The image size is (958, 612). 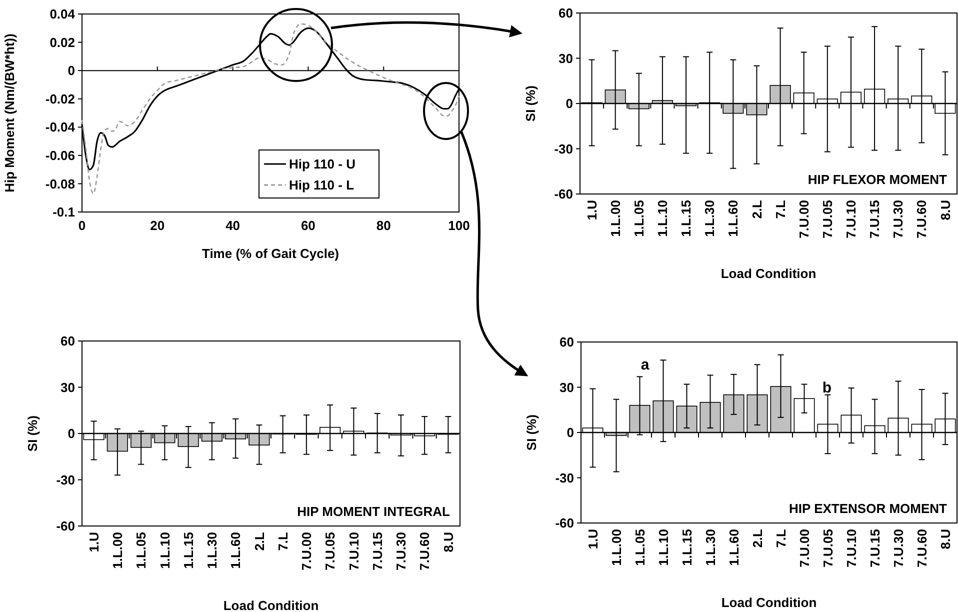 I want to click on x-tick-label: 100, so click(x=459, y=225).